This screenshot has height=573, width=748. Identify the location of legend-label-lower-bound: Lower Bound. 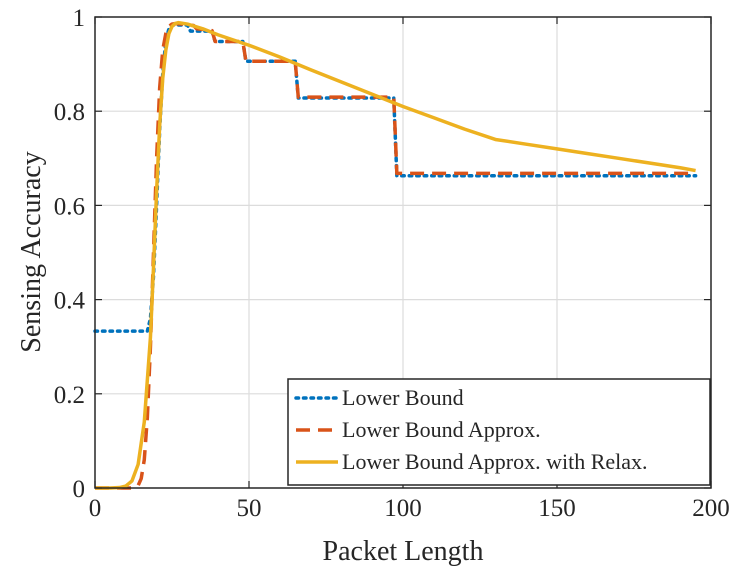
(403, 397).